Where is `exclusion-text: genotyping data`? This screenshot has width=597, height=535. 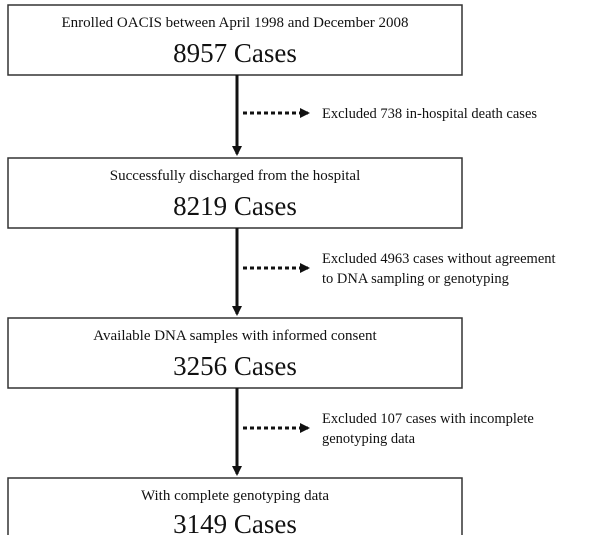
exclusion-text: genotyping data is located at coordinates (369, 439).